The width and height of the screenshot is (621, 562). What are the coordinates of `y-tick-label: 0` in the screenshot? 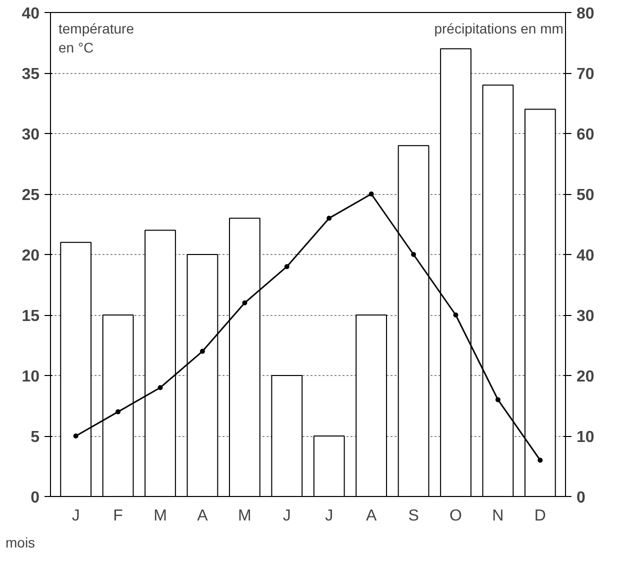 It's located at (35, 498).